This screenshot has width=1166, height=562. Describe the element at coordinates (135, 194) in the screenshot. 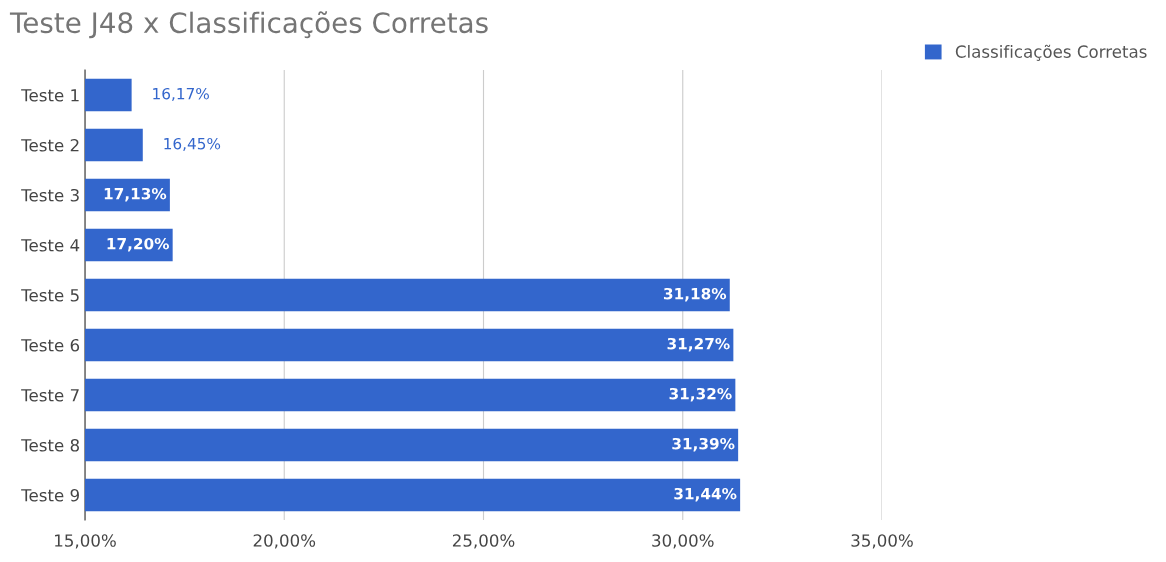

I see `data-label: 17,13%` at that location.